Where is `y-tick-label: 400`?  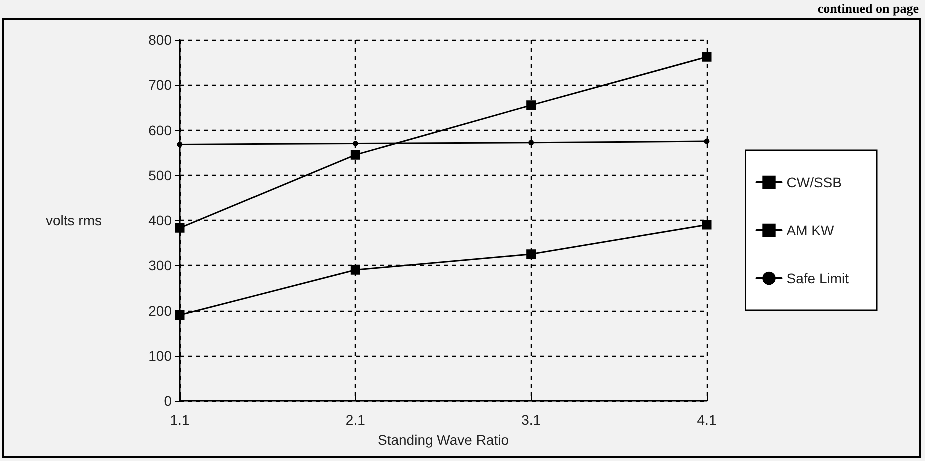 y-tick-label: 400 is located at coordinates (160, 220).